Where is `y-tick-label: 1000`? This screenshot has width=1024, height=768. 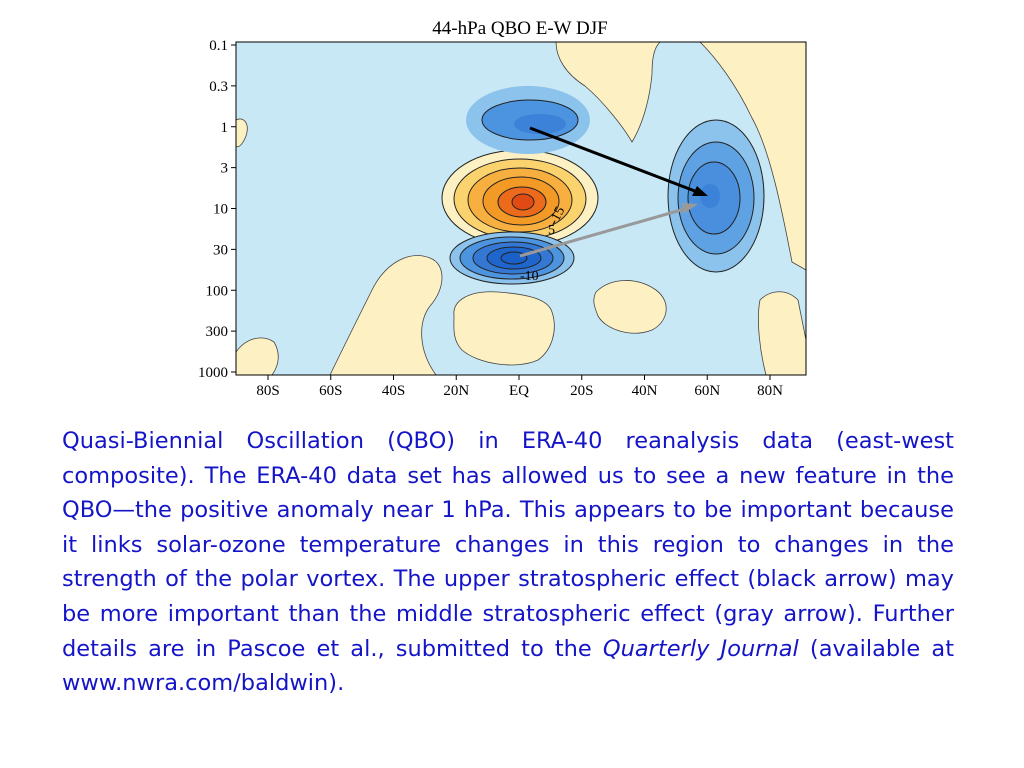
y-tick-label: 1000 is located at coordinates (213, 373).